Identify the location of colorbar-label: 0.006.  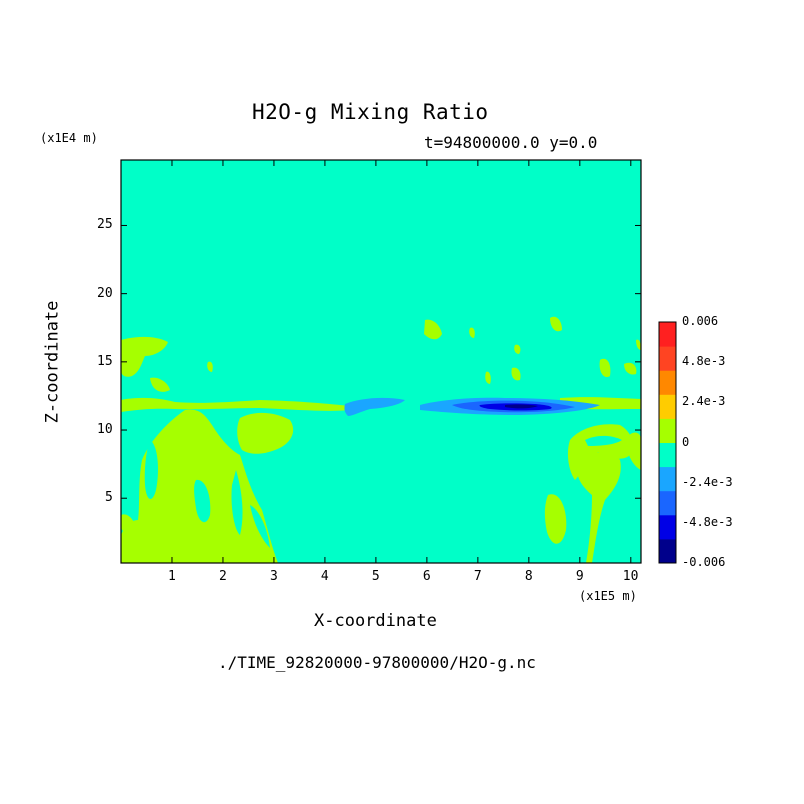
(700, 321).